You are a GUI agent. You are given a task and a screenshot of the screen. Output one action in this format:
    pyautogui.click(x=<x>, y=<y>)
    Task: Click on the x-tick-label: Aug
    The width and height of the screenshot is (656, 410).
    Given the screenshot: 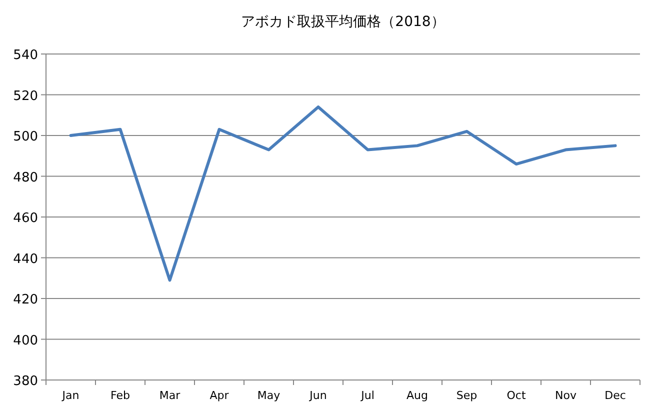 What is the action you would take?
    pyautogui.click(x=417, y=395)
    